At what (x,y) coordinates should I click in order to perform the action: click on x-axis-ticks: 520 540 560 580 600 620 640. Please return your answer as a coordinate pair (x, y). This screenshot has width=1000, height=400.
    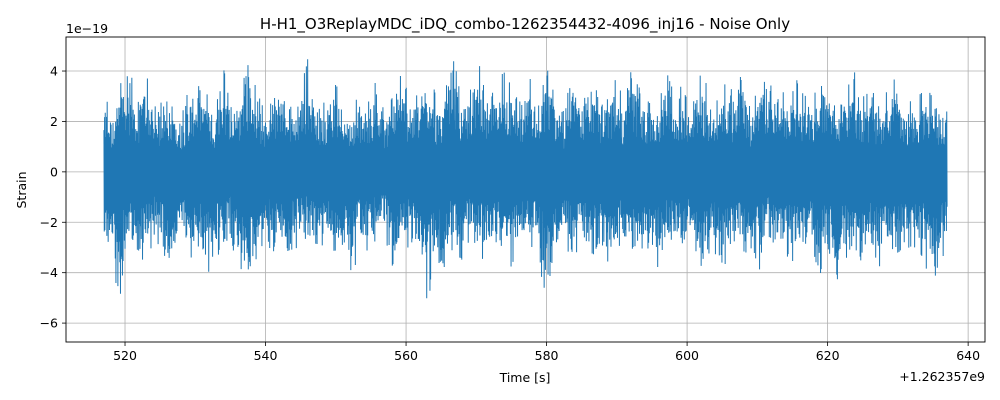
    Looking at the image, I should click on (546, 352).